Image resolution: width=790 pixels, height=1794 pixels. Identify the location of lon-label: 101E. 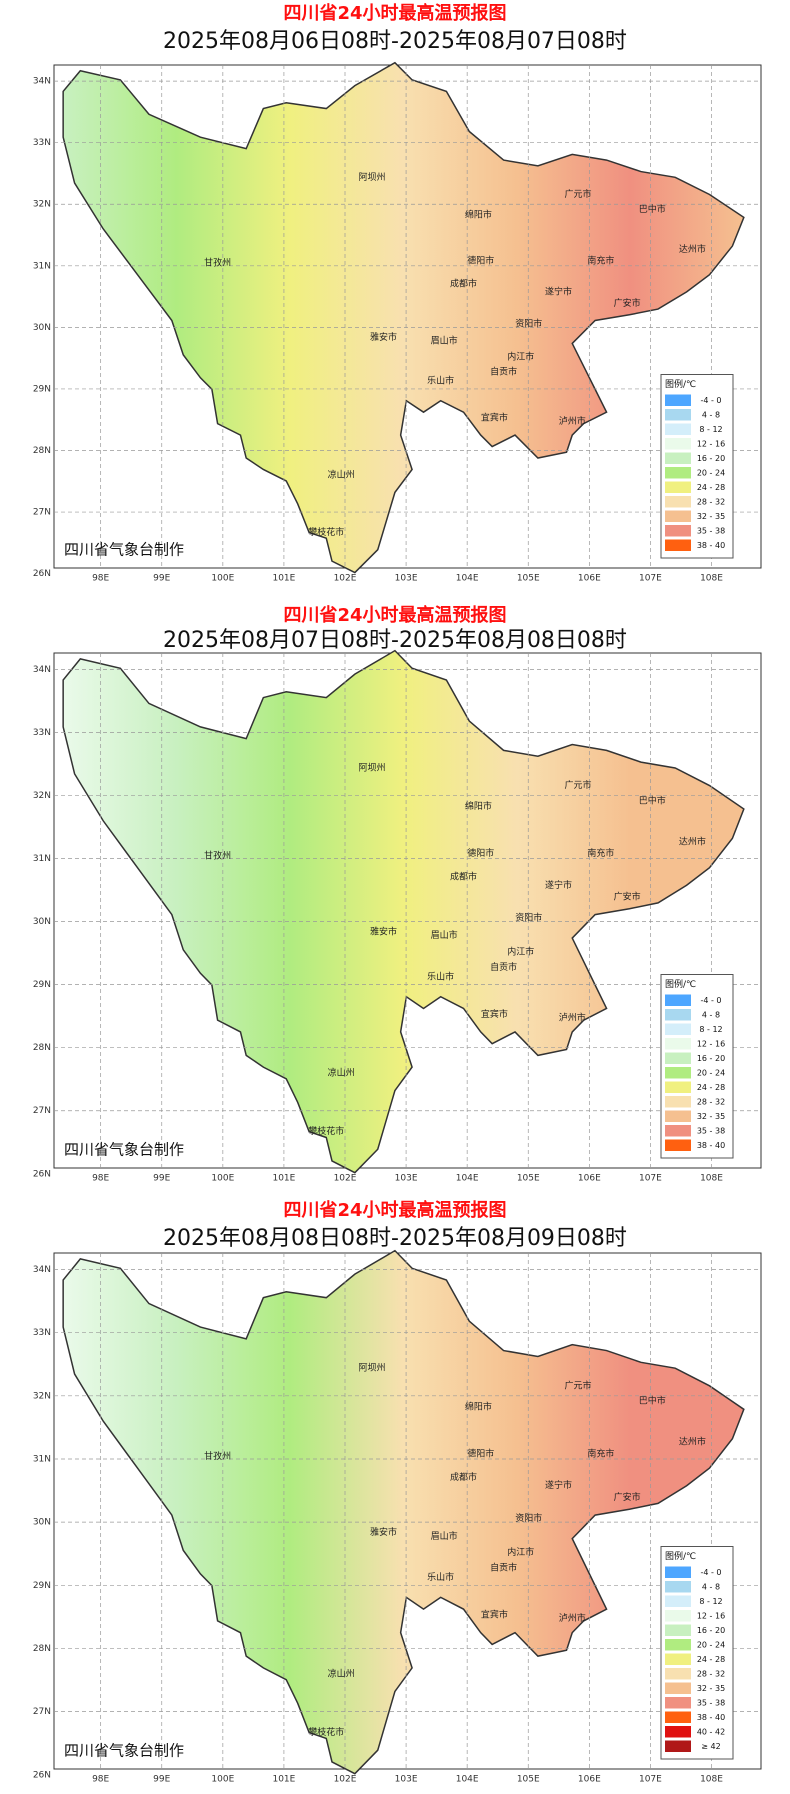
(283, 579).